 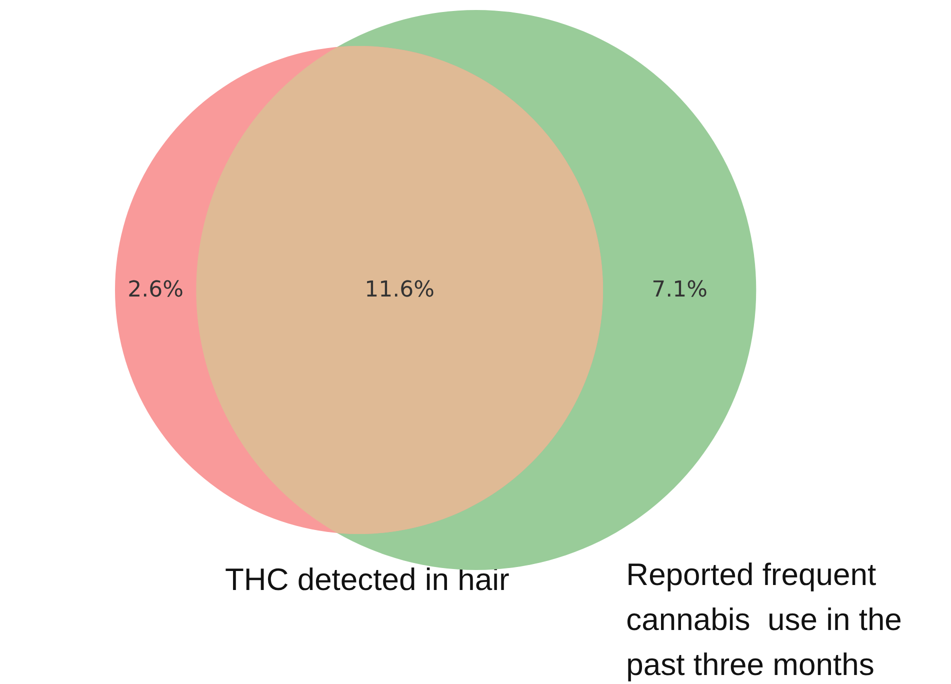 I want to click on data-label: 11.6%, so click(x=399, y=290).